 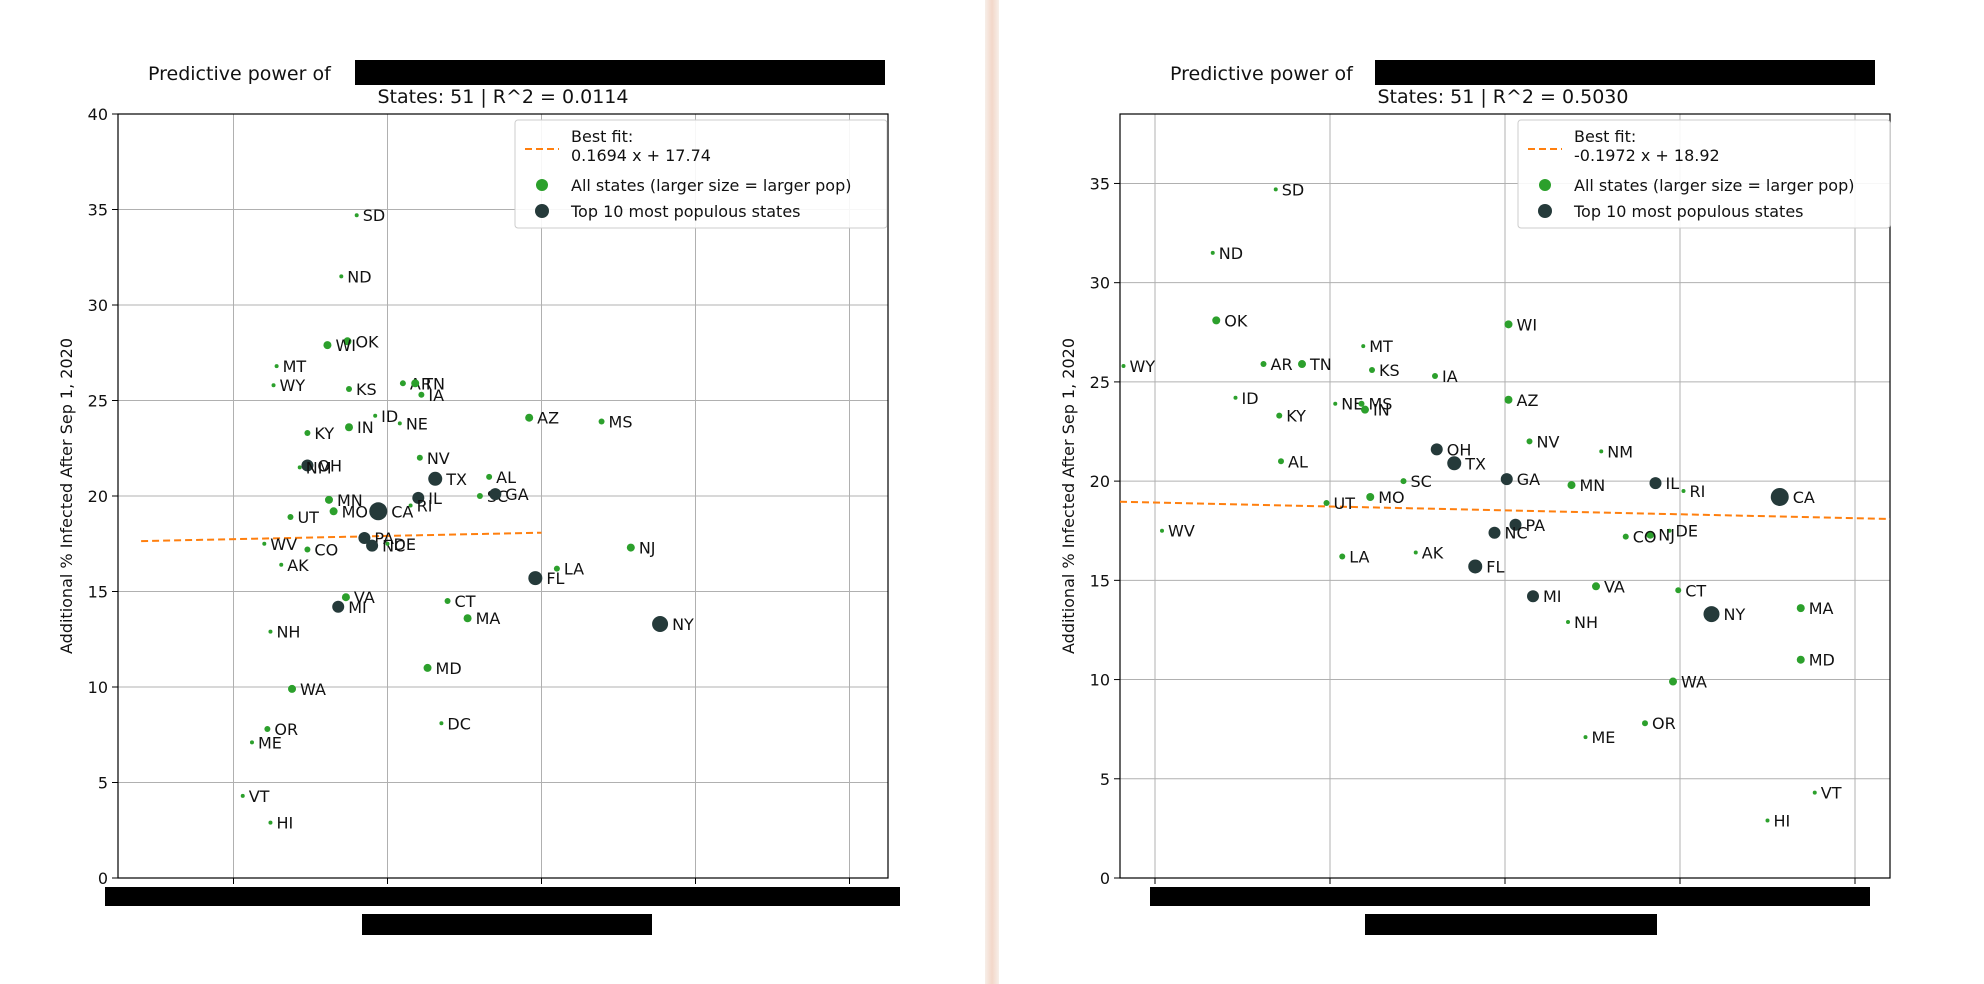 What do you see at coordinates (402, 511) in the screenshot?
I see `state-label: CA` at bounding box center [402, 511].